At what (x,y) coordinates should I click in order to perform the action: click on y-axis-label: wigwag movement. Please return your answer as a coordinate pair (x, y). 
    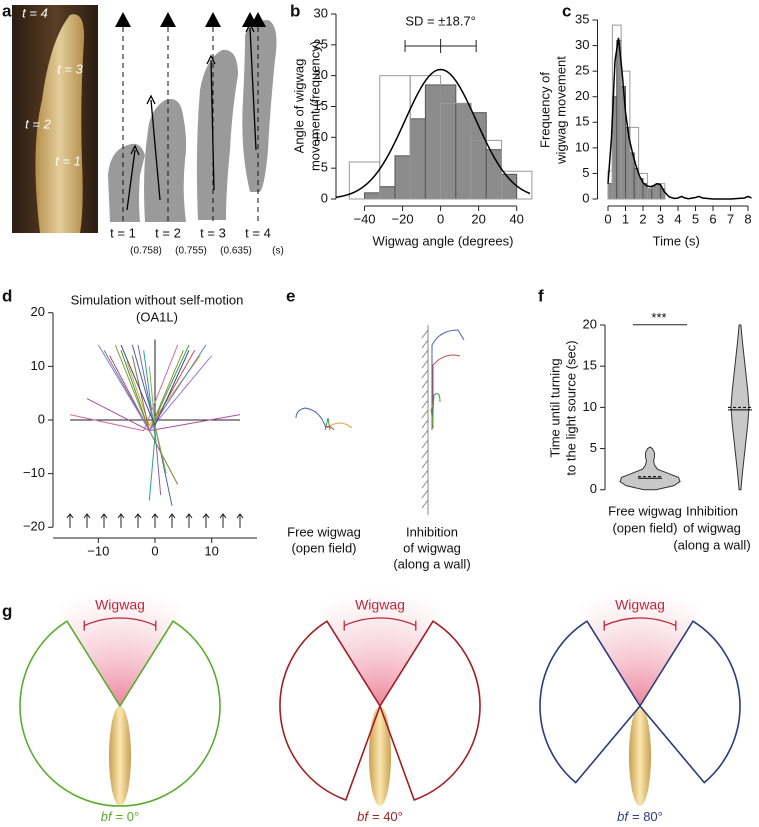
    Looking at the image, I should click on (560, 110).